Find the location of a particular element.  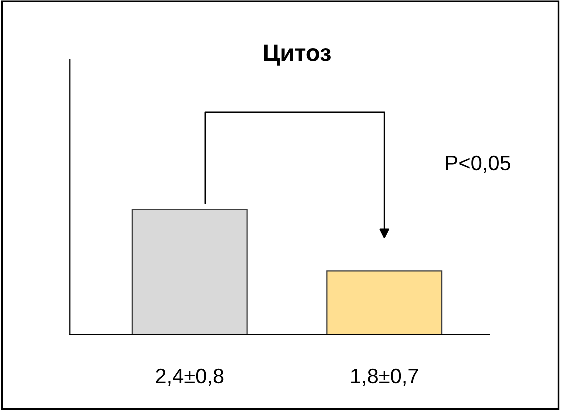

x-tick-label: 1,8±0,7 is located at coordinates (385, 377).